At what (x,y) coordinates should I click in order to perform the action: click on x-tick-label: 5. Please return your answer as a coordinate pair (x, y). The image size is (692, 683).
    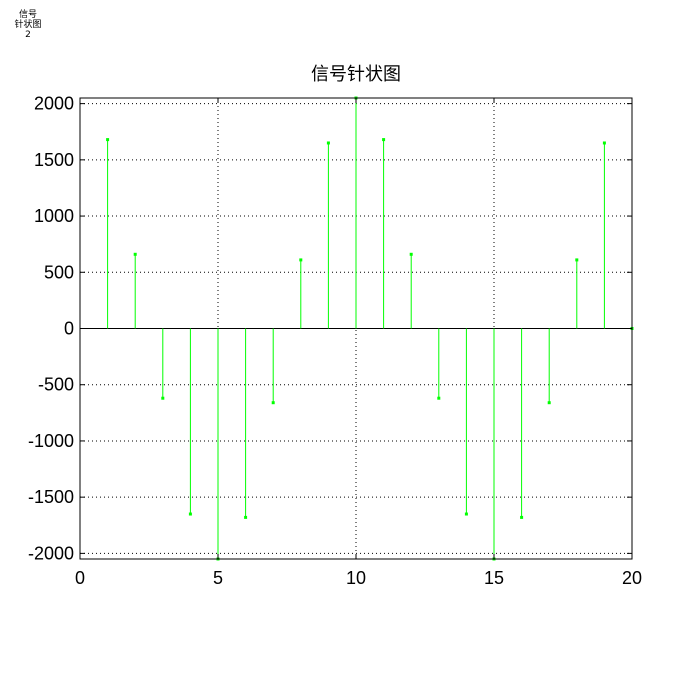
    Looking at the image, I should click on (218, 578).